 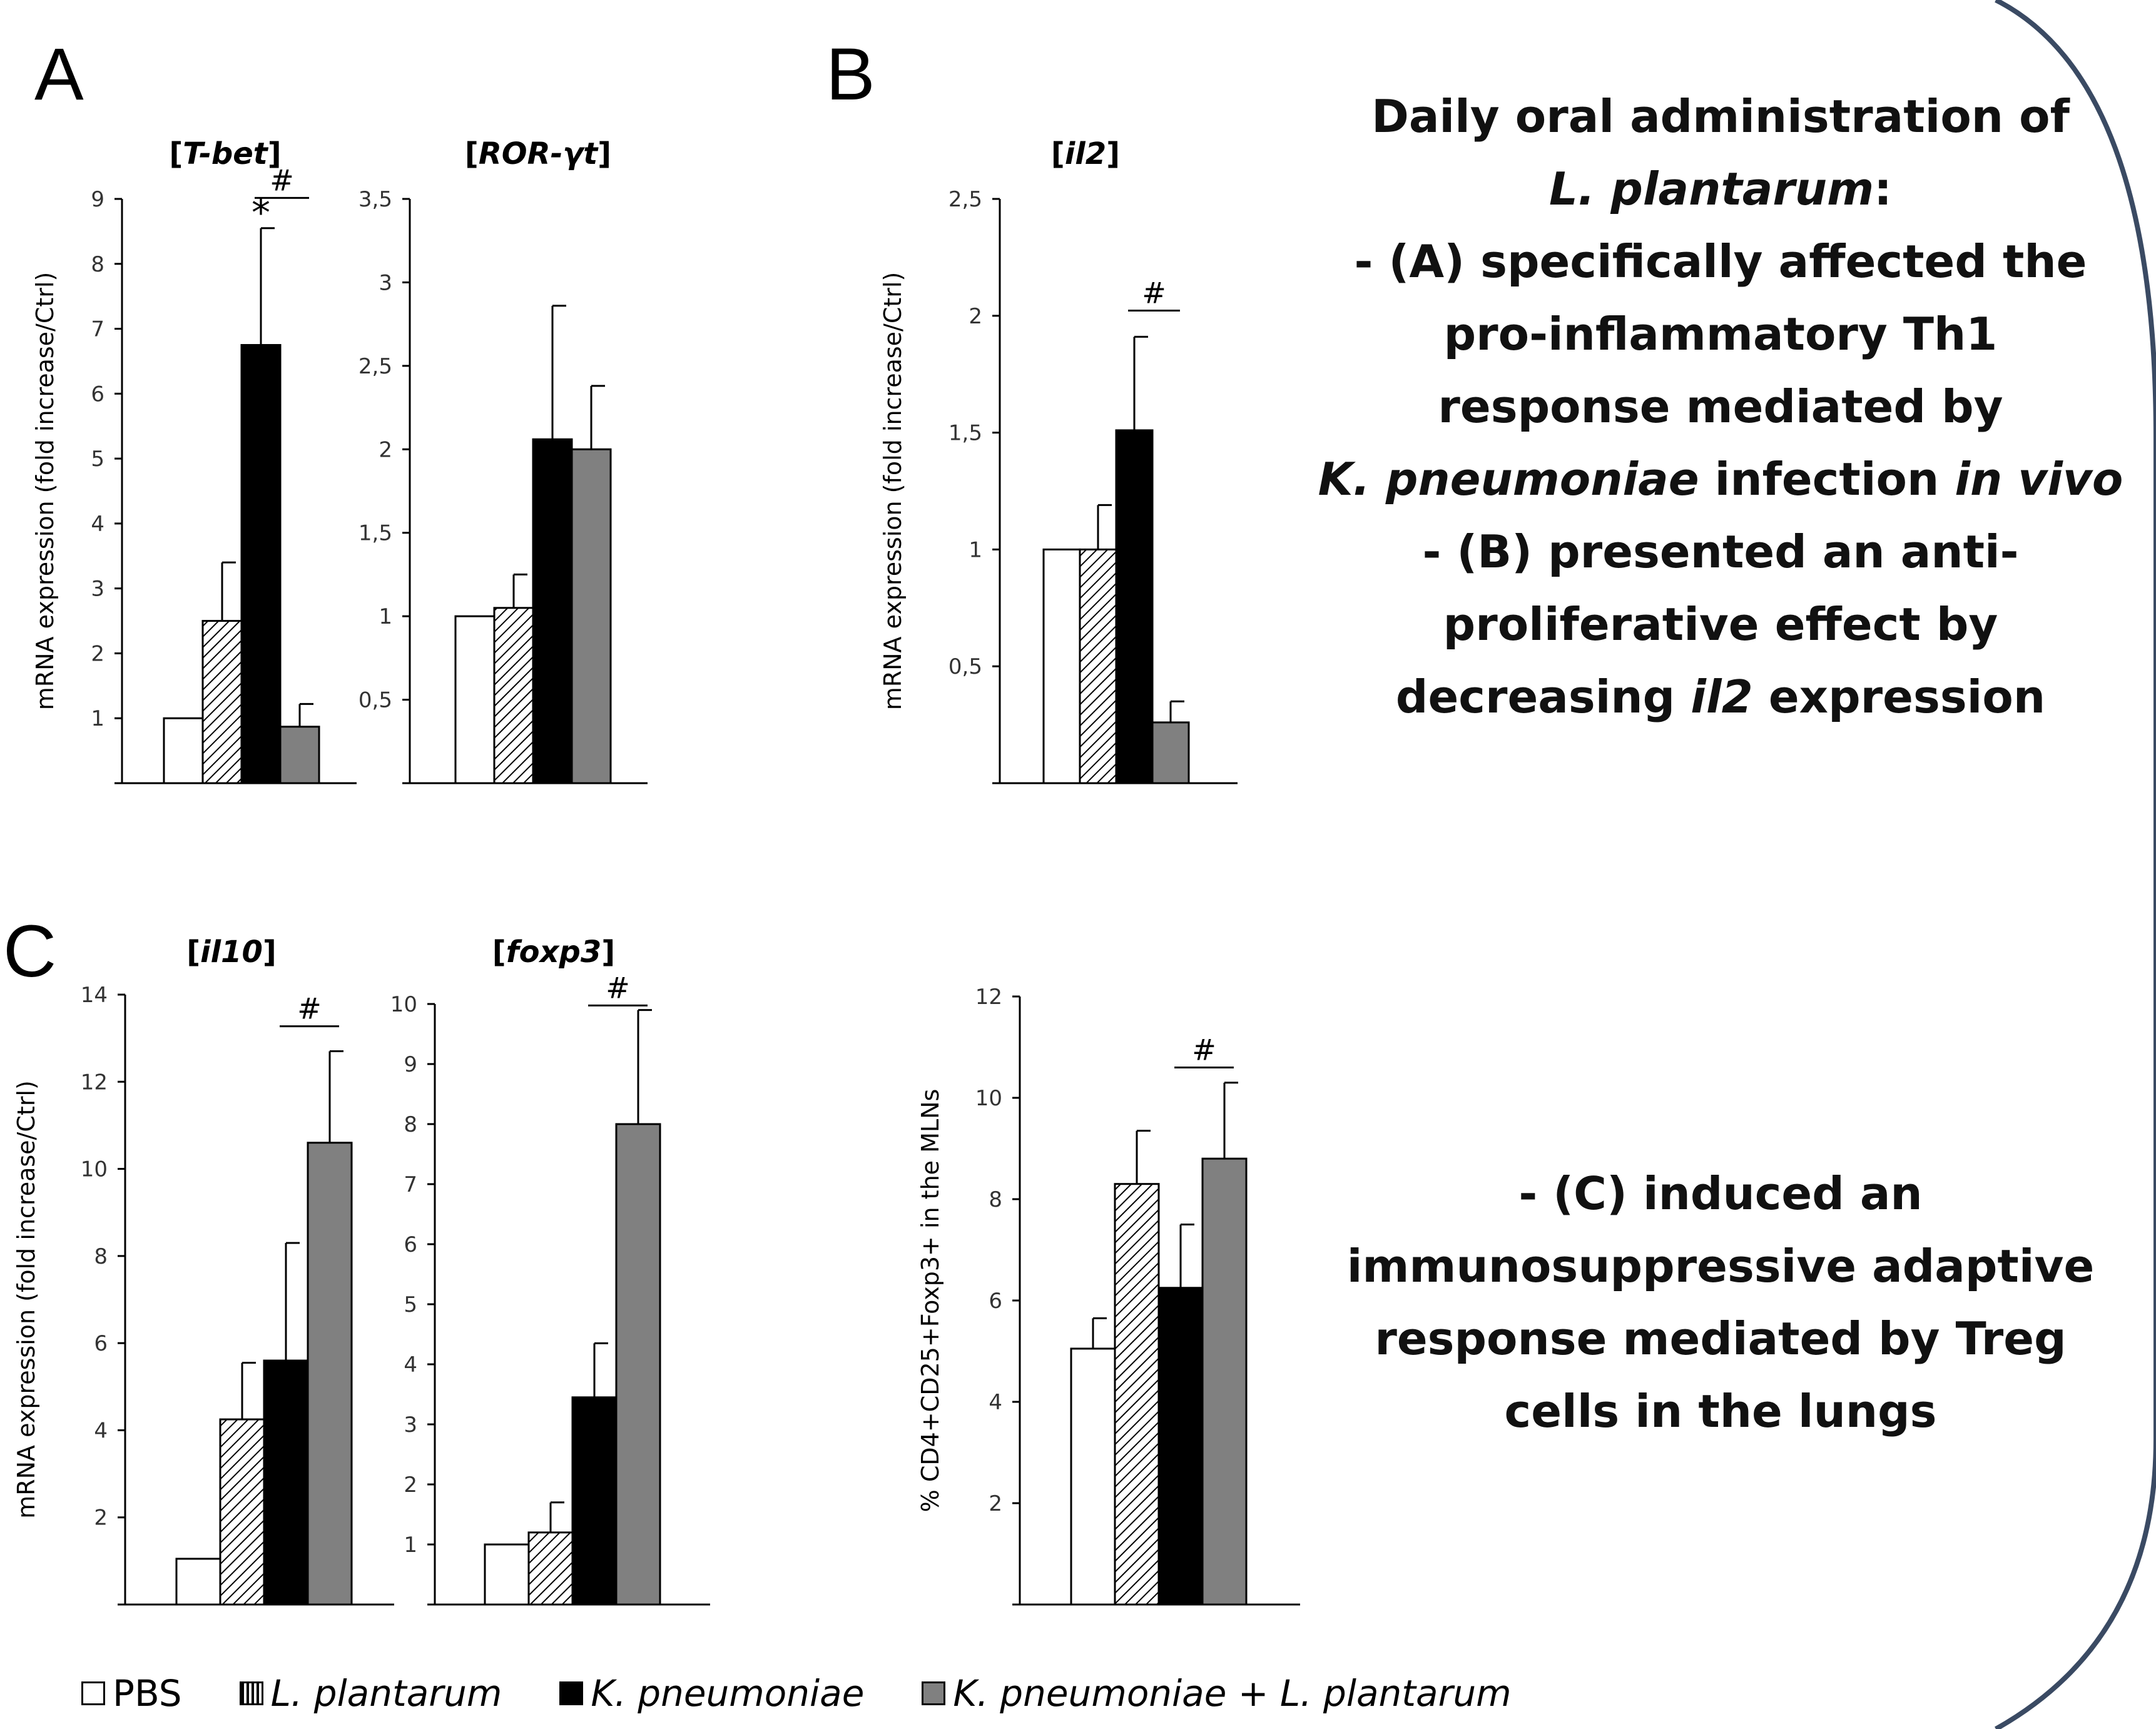 I want to click on legend-label: K. pneumoniae + L. plantarum, so click(x=1233, y=1693).